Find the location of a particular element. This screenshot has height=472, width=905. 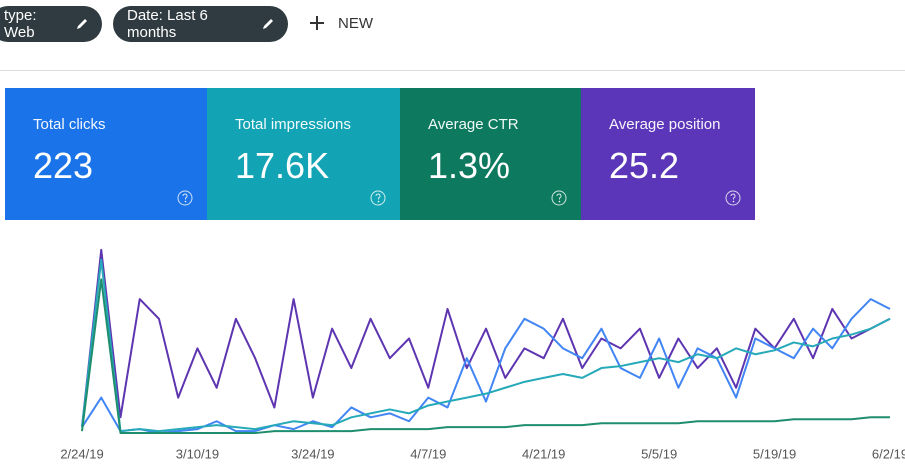

metric-card: Average CTR 1.3% is located at coordinates (490, 154).